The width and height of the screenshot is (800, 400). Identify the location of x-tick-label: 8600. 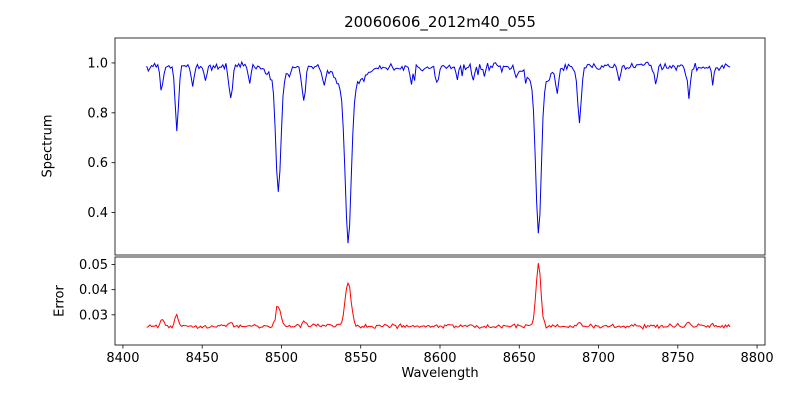
(439, 358).